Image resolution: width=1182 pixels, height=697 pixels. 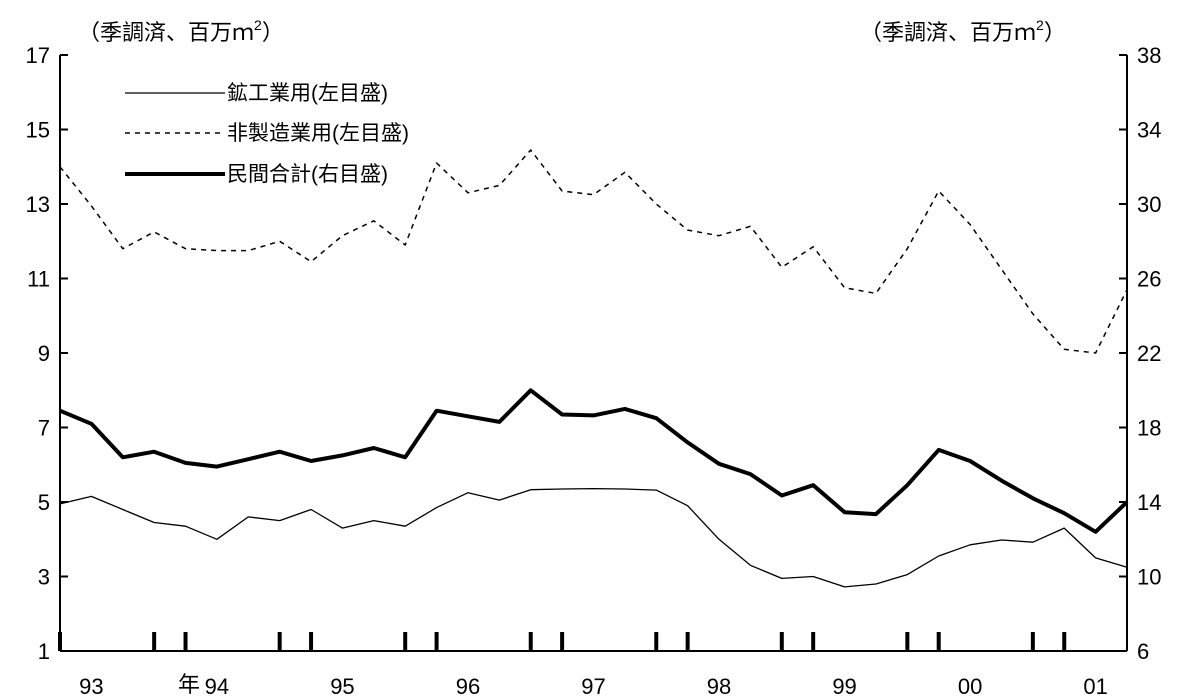 What do you see at coordinates (181, 31) in the screenshot?
I see `left-axis-unit: （季調済、百万ｍ2）` at bounding box center [181, 31].